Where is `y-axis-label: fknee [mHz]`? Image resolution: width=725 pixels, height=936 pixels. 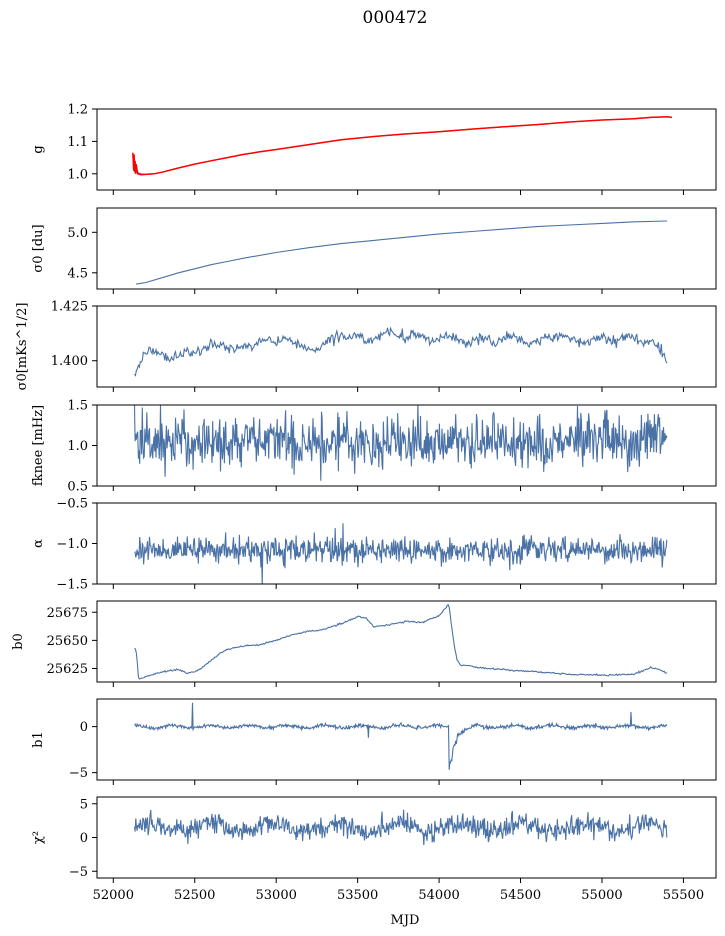 y-axis-label: fknee [mHz] is located at coordinates (38, 445).